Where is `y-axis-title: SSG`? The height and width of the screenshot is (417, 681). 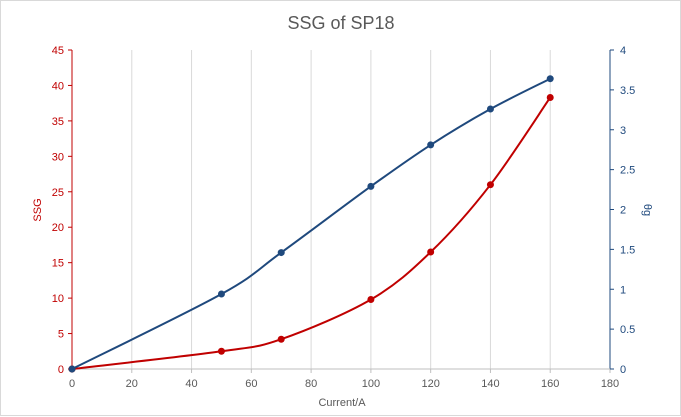
y-axis-title: SSG is located at coordinates (38, 209).